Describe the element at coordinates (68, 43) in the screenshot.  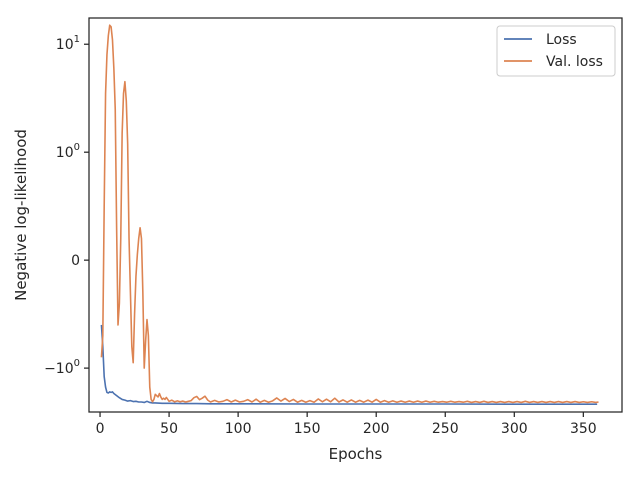
I see `y-tick-label: 10¹` at that location.